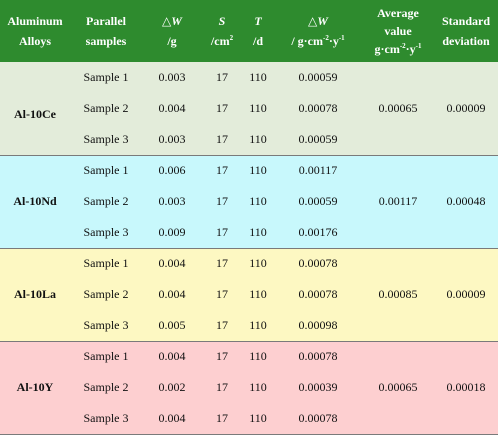  What do you see at coordinates (398, 109) in the screenshot?
I see `average-value-al-10ce: 0.00065` at bounding box center [398, 109].